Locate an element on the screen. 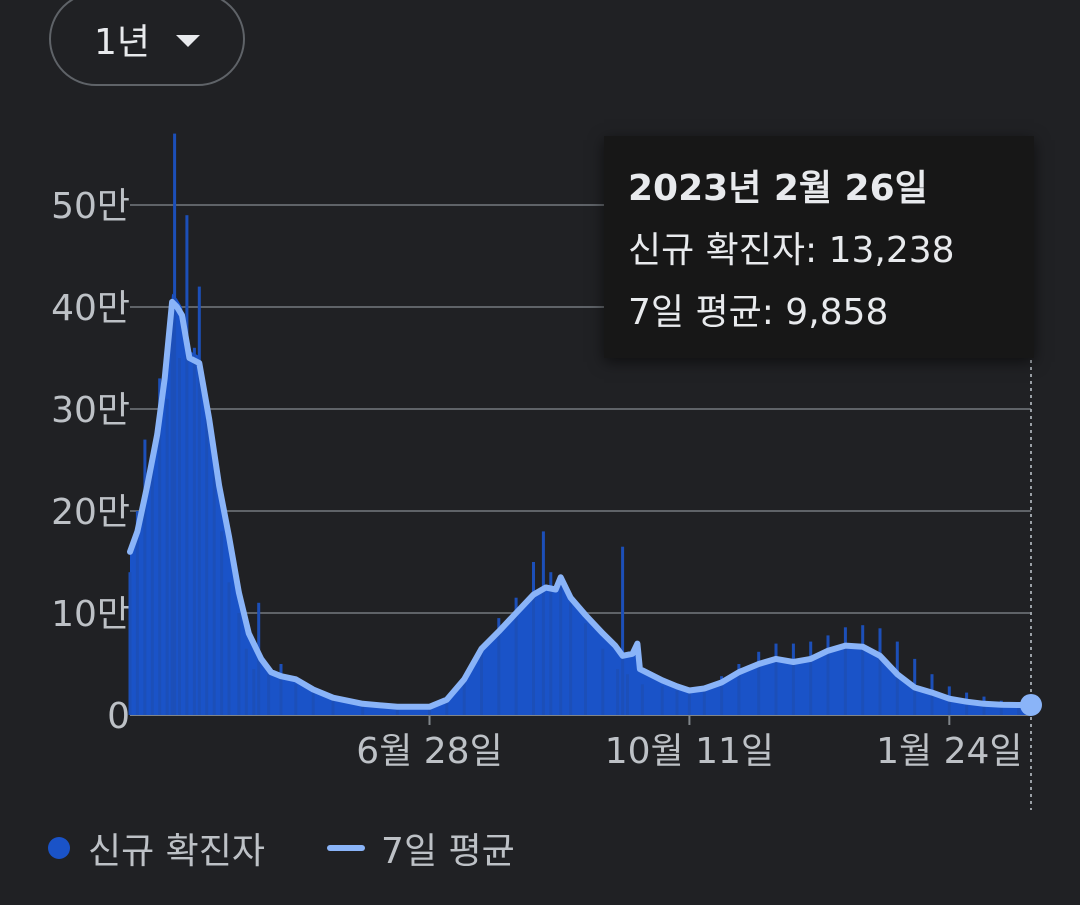 This screenshot has width=1080, height=905. legend-item-average: 7일 평균 is located at coordinates (421, 848).